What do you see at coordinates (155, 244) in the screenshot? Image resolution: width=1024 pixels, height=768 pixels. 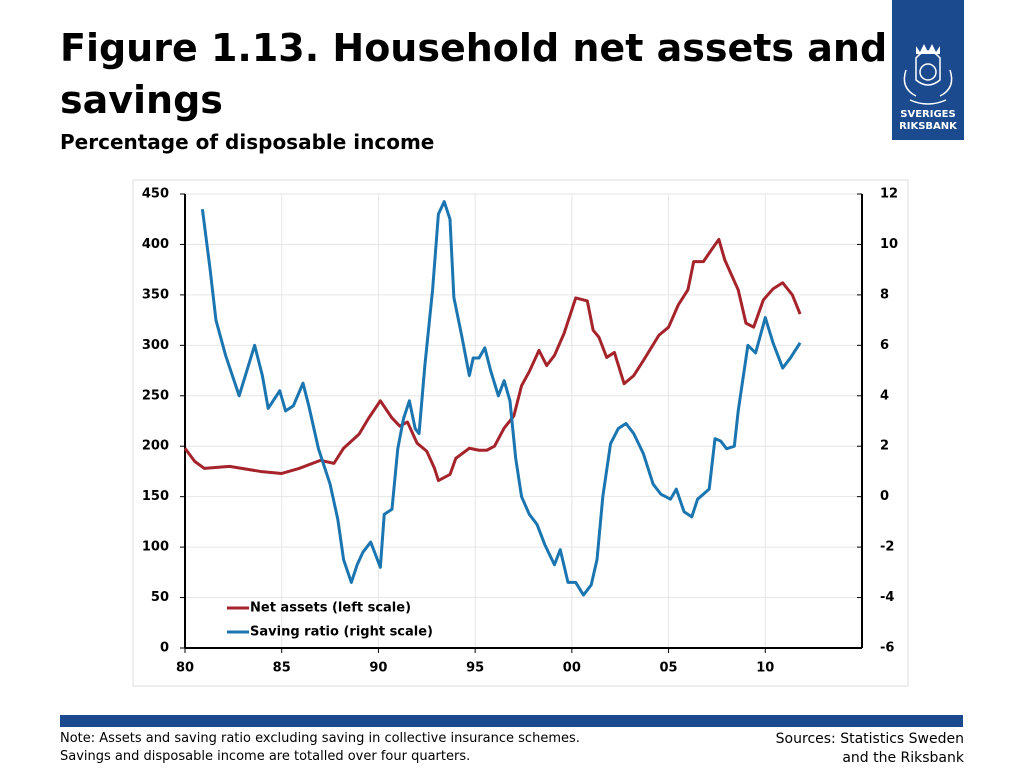 I see `y-tick-label: 400` at bounding box center [155, 244].